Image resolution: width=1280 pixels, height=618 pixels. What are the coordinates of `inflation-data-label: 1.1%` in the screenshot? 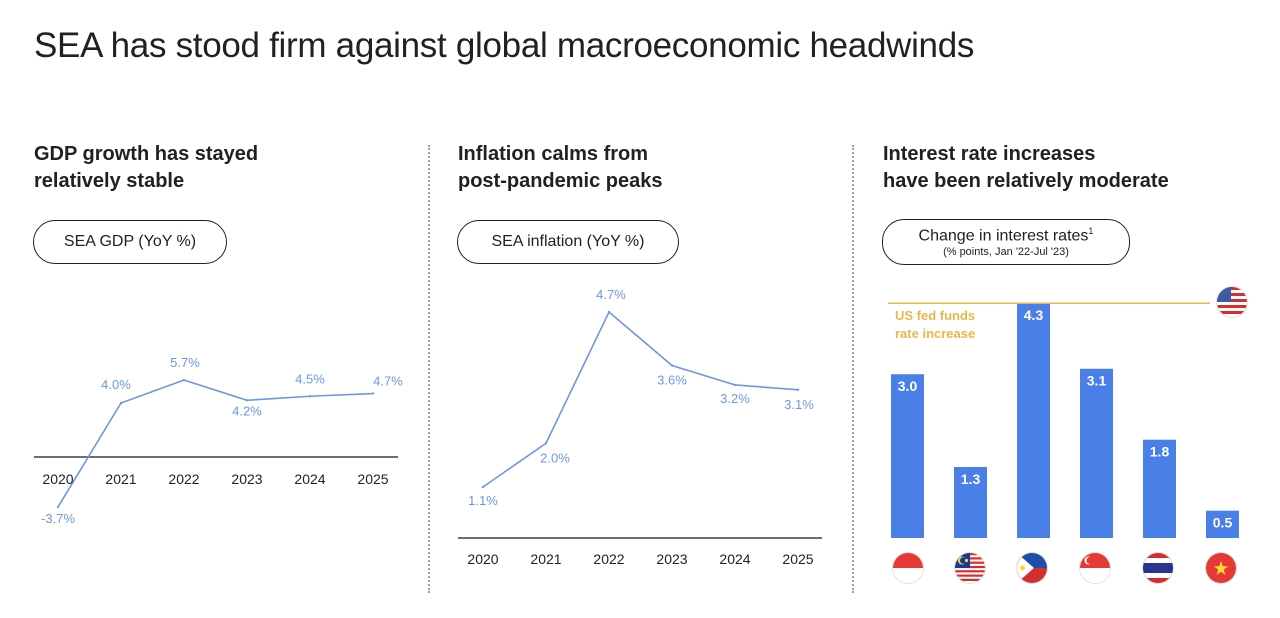 It's located at (483, 500).